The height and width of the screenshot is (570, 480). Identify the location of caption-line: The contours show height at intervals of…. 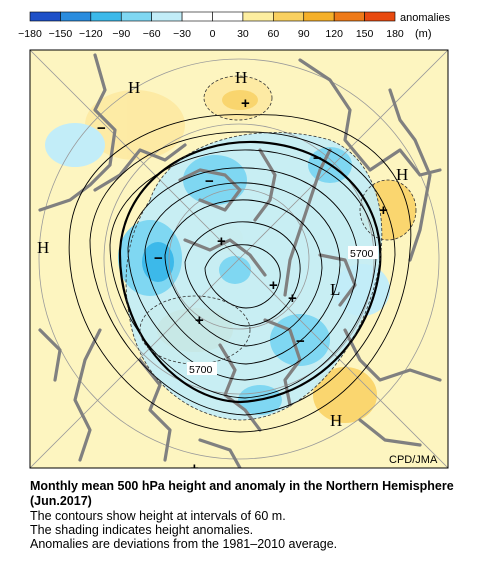
(158, 516).